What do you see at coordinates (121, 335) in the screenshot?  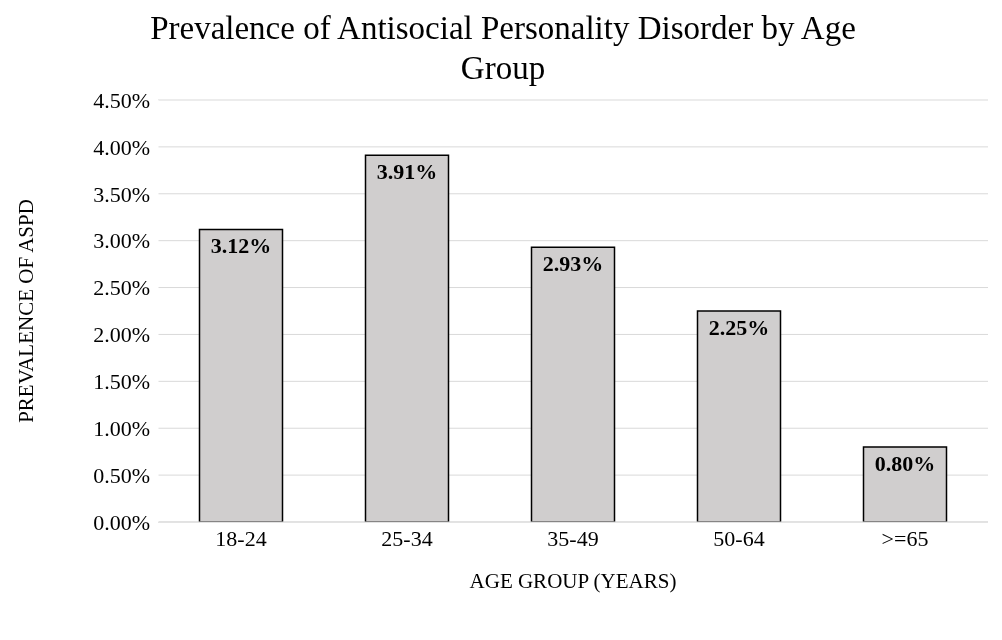 I see `y-tick-label: 2.00%` at bounding box center [121, 335].